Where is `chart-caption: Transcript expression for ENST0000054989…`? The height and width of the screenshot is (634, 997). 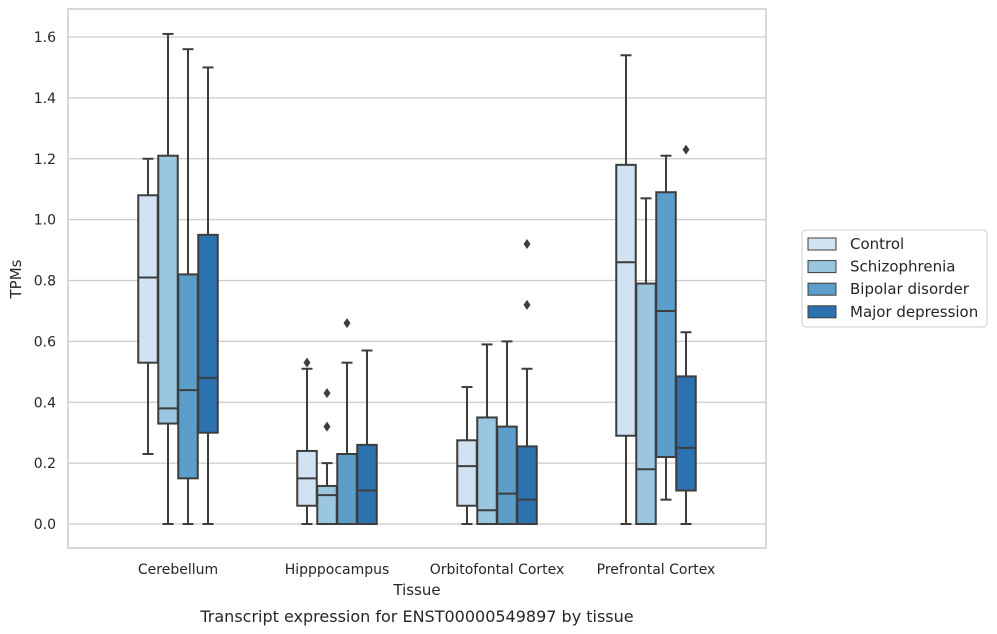
chart-caption: Transcript expression for ENST0000054989… is located at coordinates (416, 616).